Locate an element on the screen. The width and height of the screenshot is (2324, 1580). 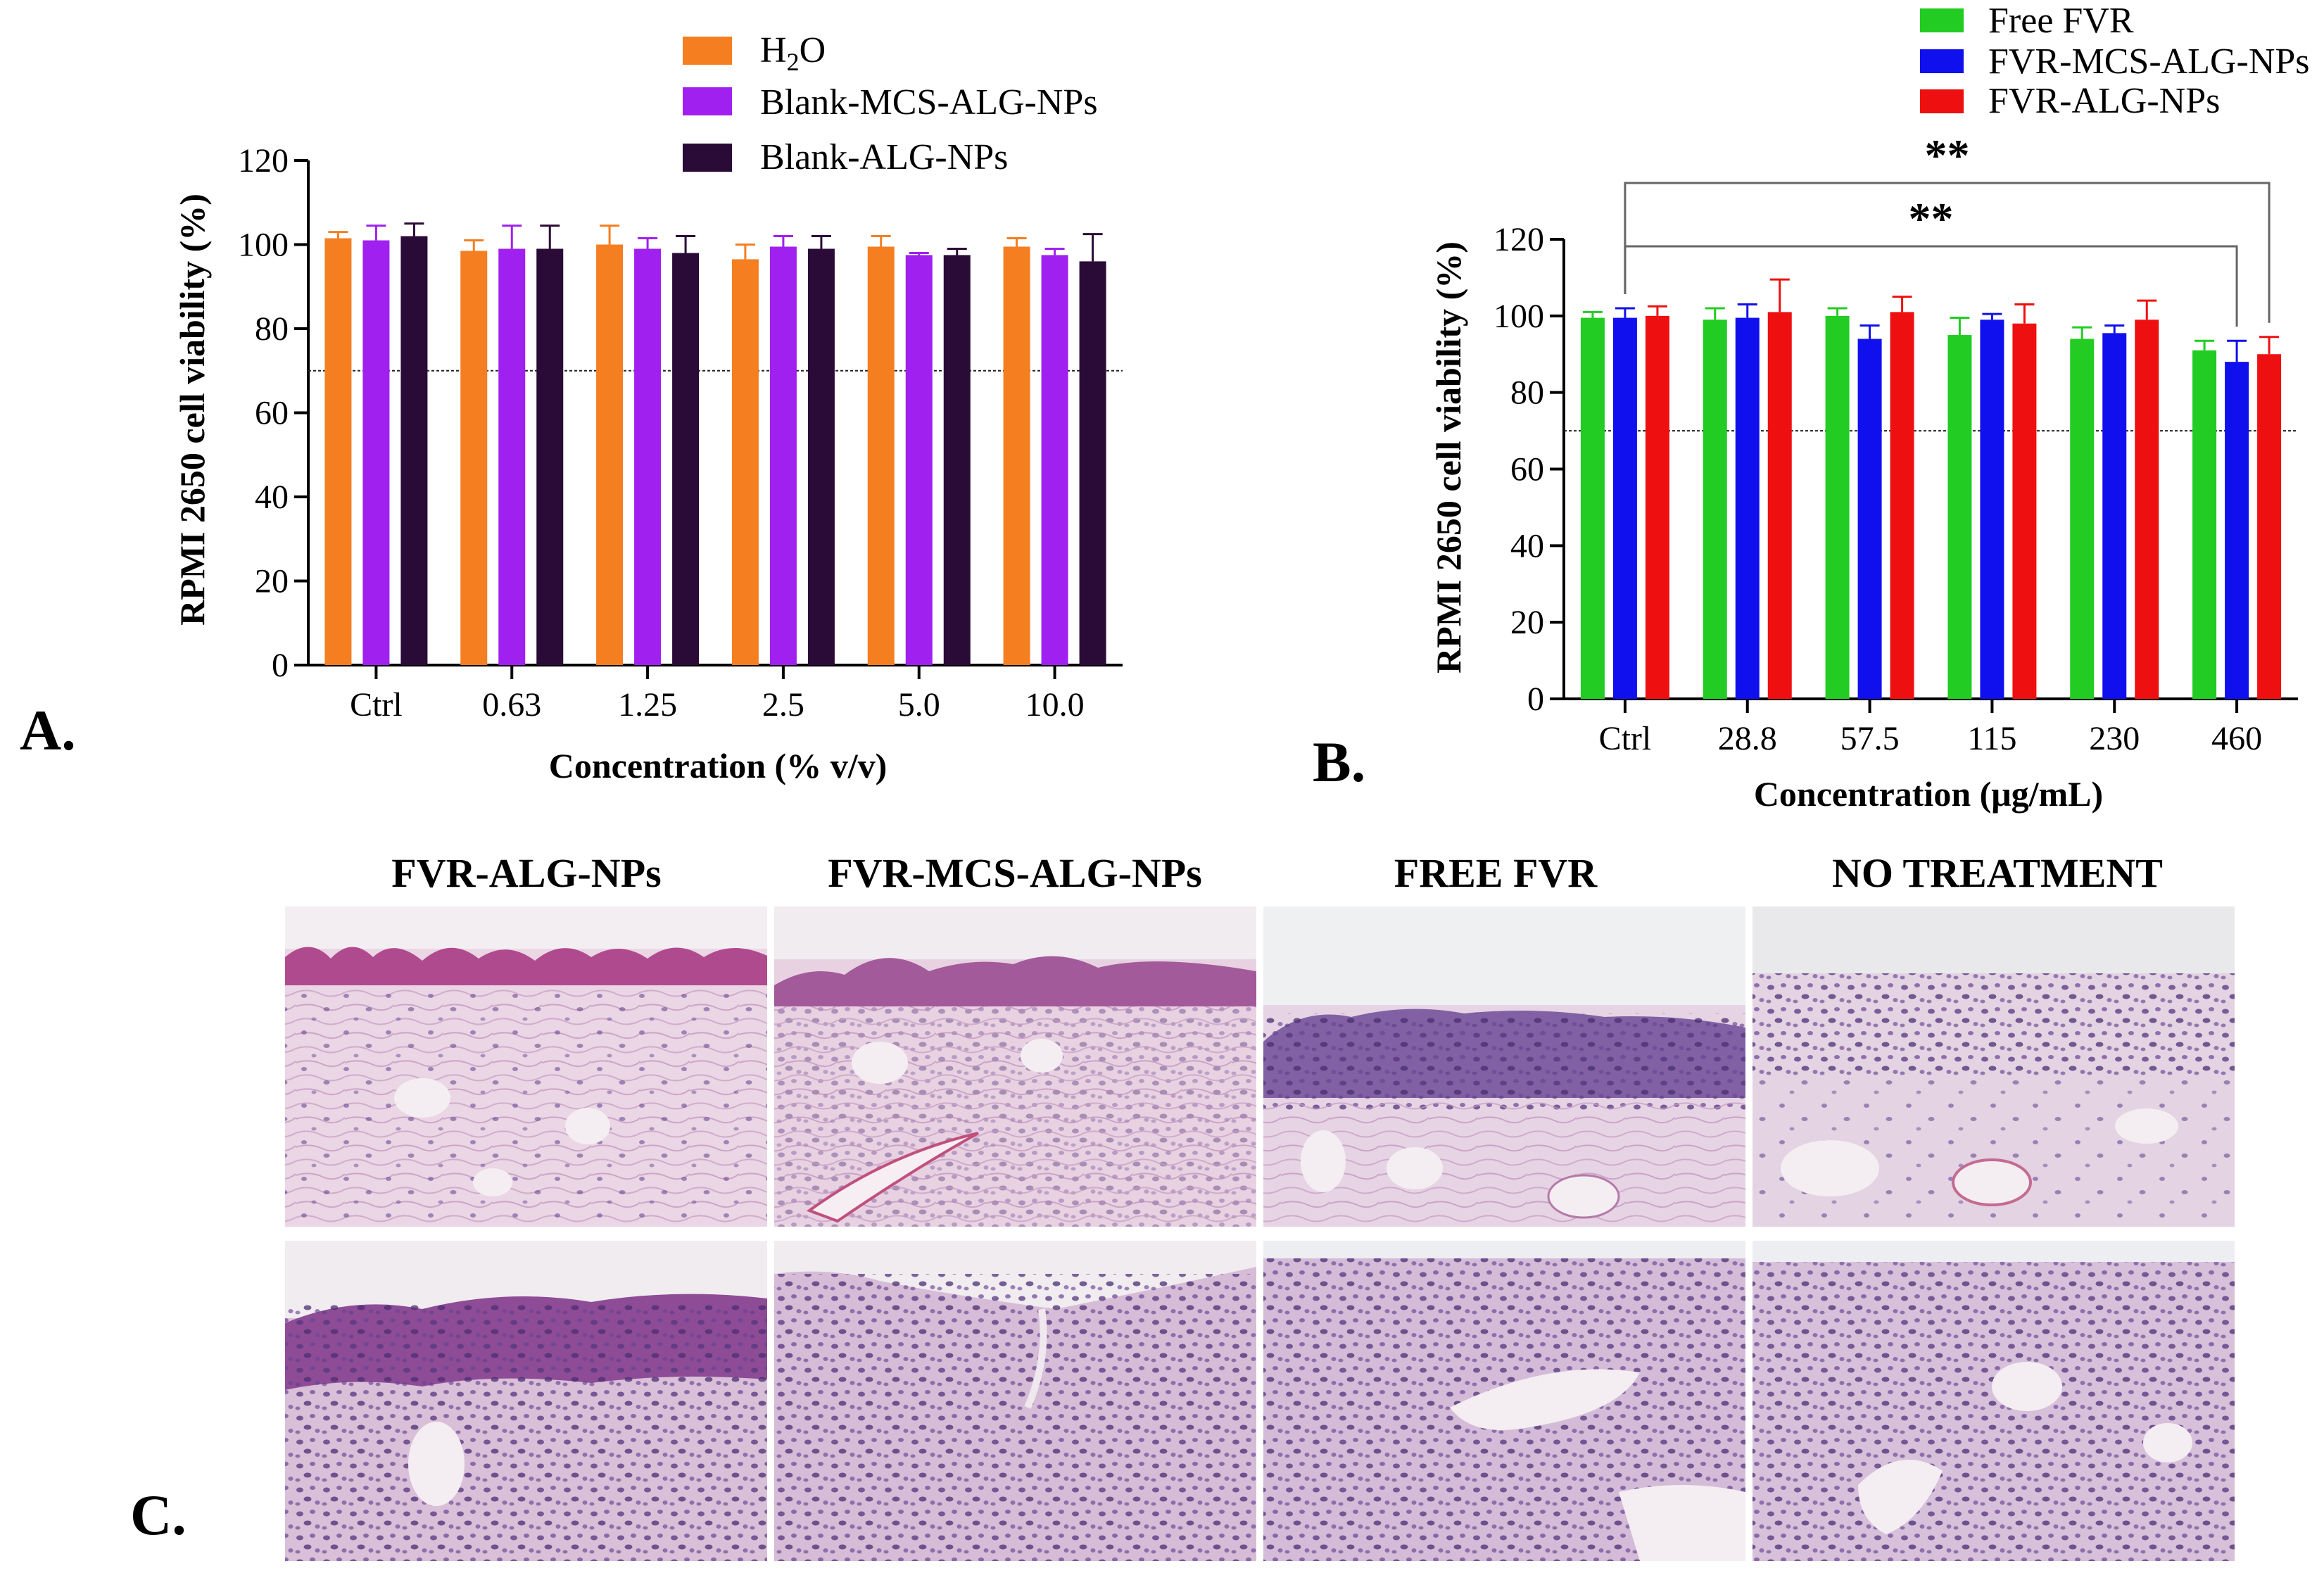
chart-a-legend: H2O Blank-MCS-ALG-NPs Blank-ALG-NPs is located at coordinates (891, 104).